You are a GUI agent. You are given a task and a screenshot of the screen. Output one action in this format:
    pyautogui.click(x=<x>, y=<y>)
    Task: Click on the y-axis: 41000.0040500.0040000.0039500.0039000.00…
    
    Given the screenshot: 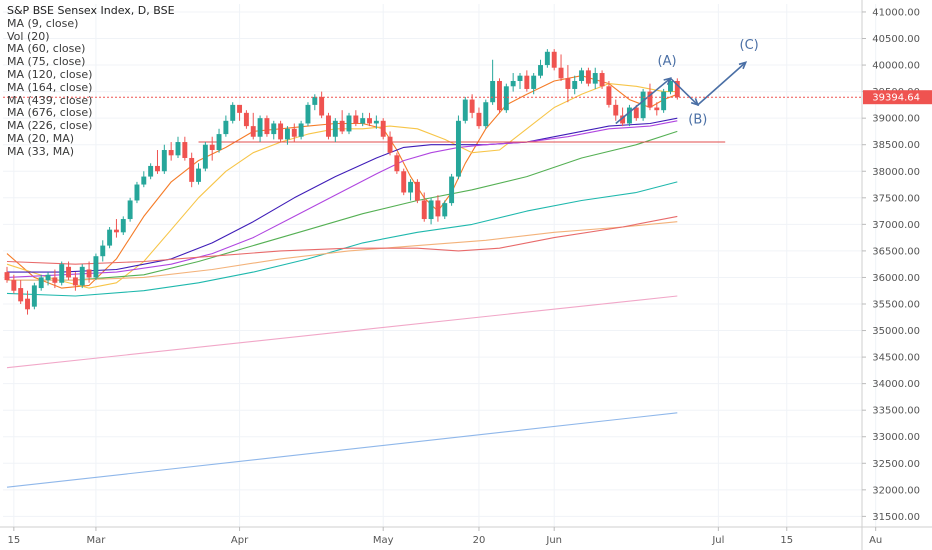 What is the action you would take?
    pyautogui.click(x=890, y=275)
    